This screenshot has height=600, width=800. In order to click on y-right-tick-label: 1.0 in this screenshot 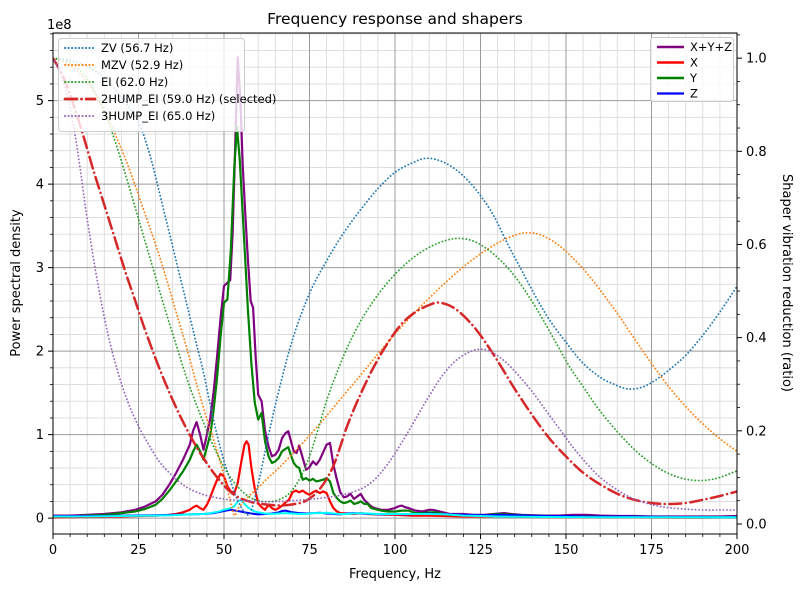, I will do `click(756, 59)`.